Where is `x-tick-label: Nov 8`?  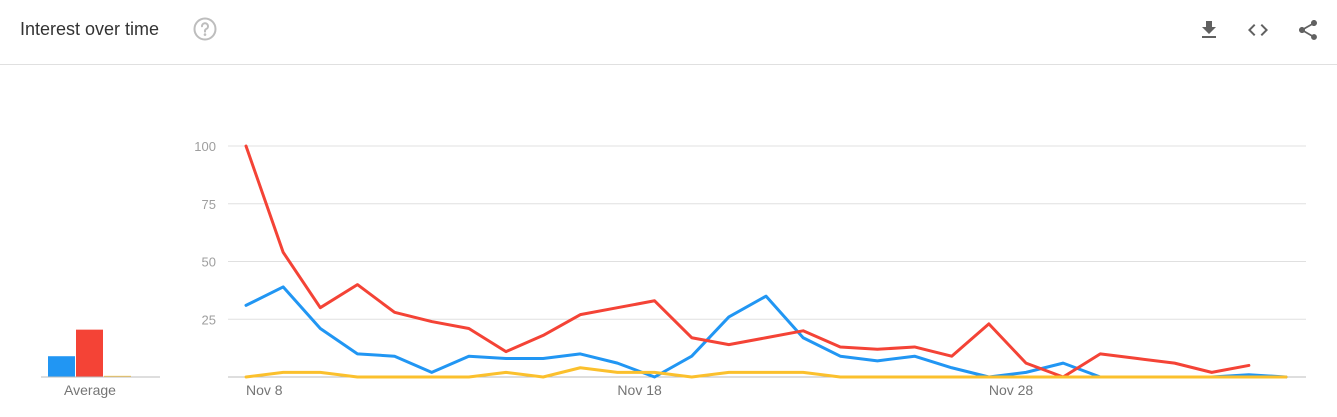
x-tick-label: Nov 8 is located at coordinates (264, 390).